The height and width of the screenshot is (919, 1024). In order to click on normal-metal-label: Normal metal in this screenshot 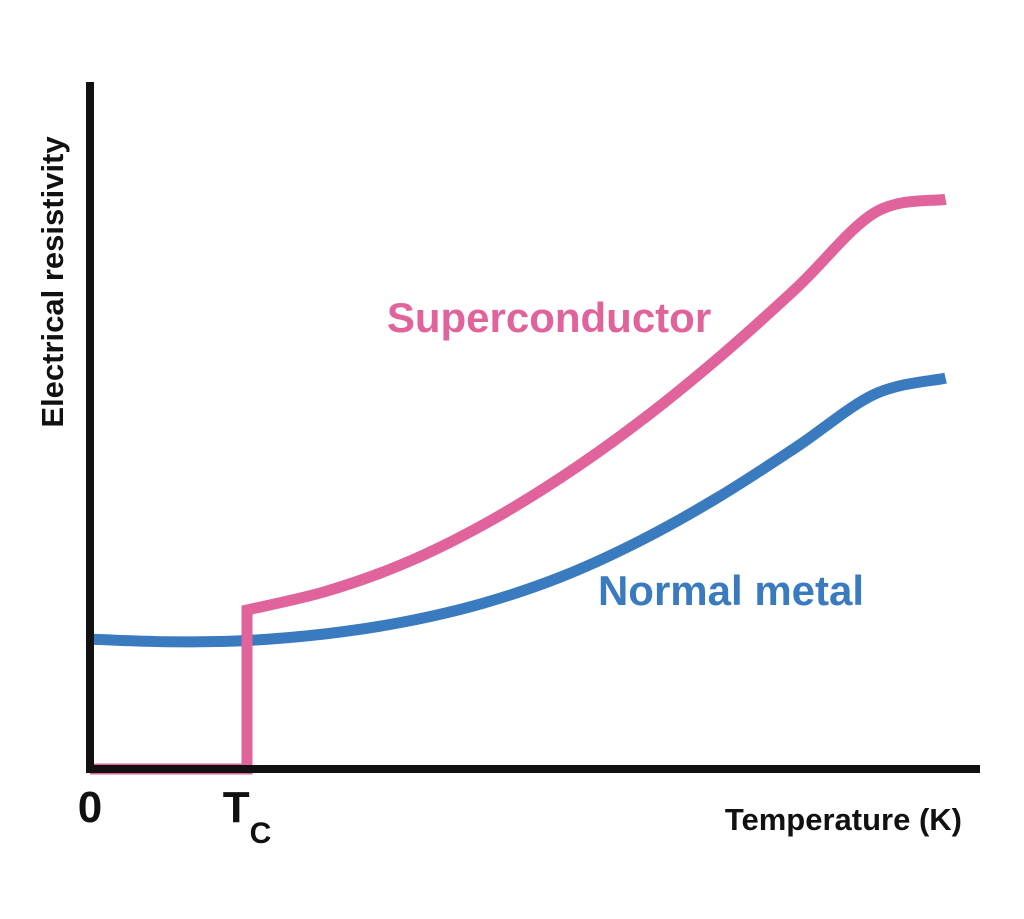, I will do `click(731, 590)`.